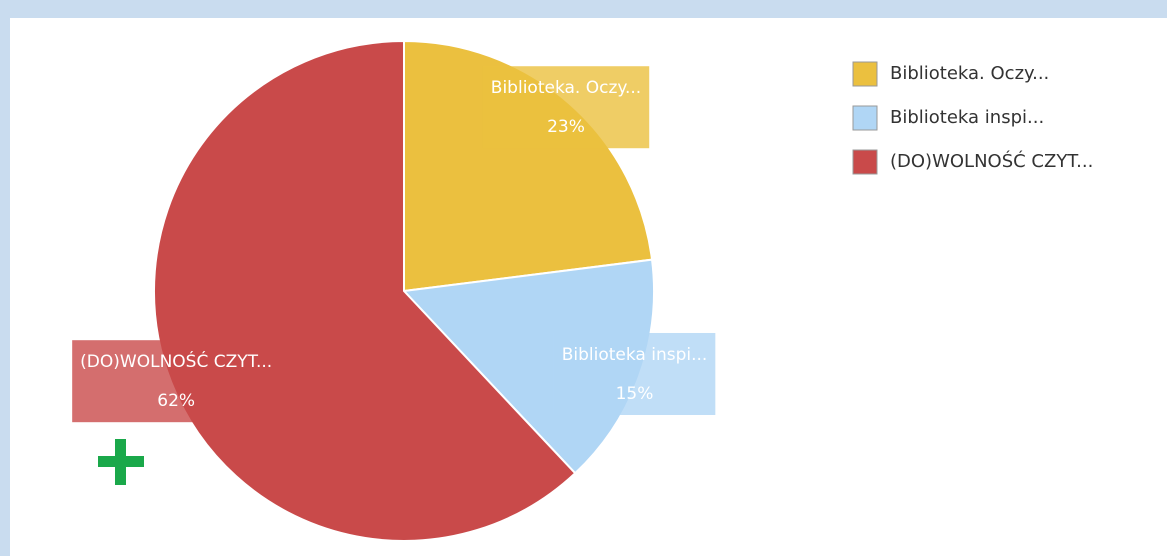  I want to click on data-label-value: 15%, so click(635, 394).